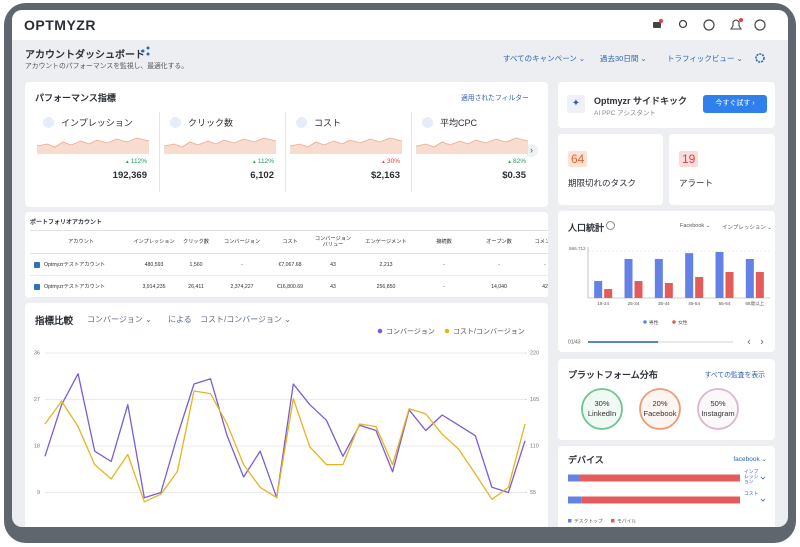 The height and width of the screenshot is (547, 800). What do you see at coordinates (544, 58) in the screenshot?
I see `campaign-filter: すべてのキャンペーン` at bounding box center [544, 58].